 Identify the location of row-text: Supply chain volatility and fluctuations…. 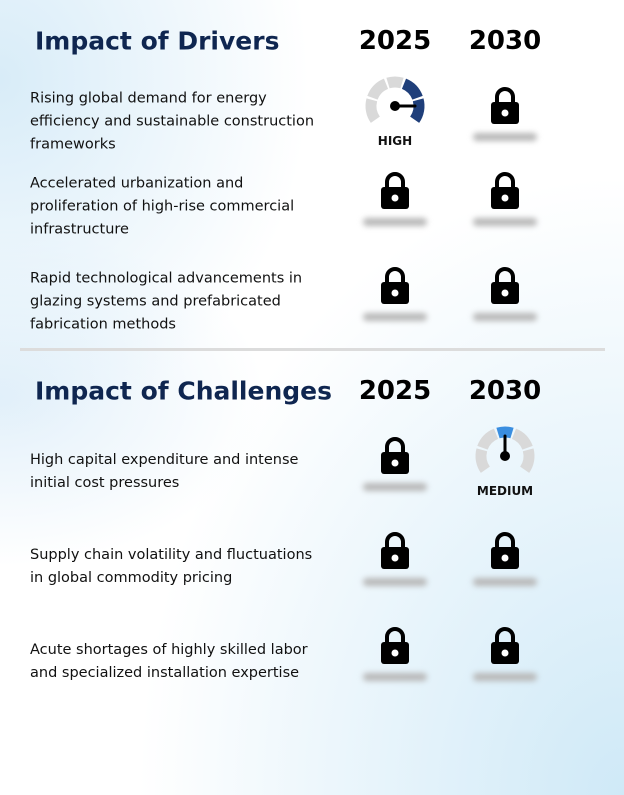
(171, 566).